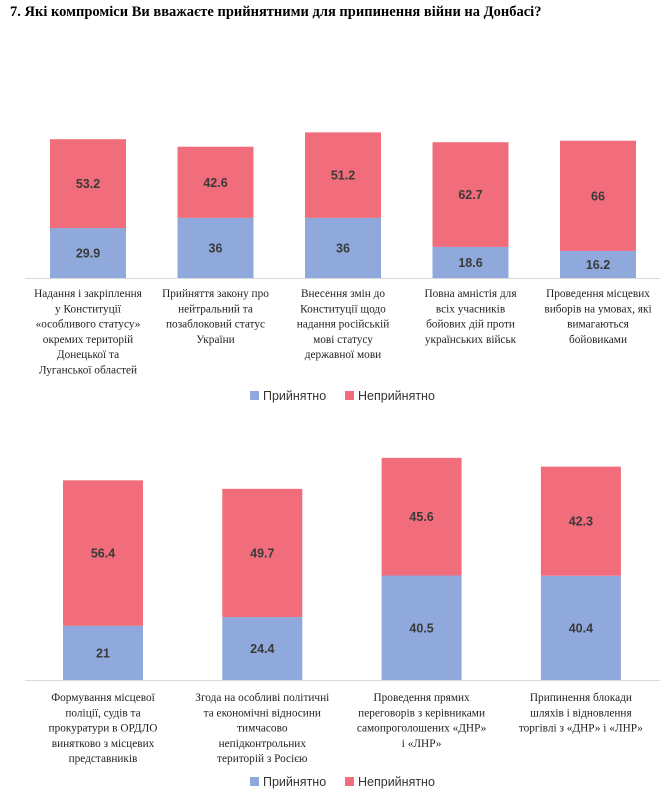 Image resolution: width=671 pixels, height=805 pixels. I want to click on data-label-accept: 24.4, so click(262, 649).